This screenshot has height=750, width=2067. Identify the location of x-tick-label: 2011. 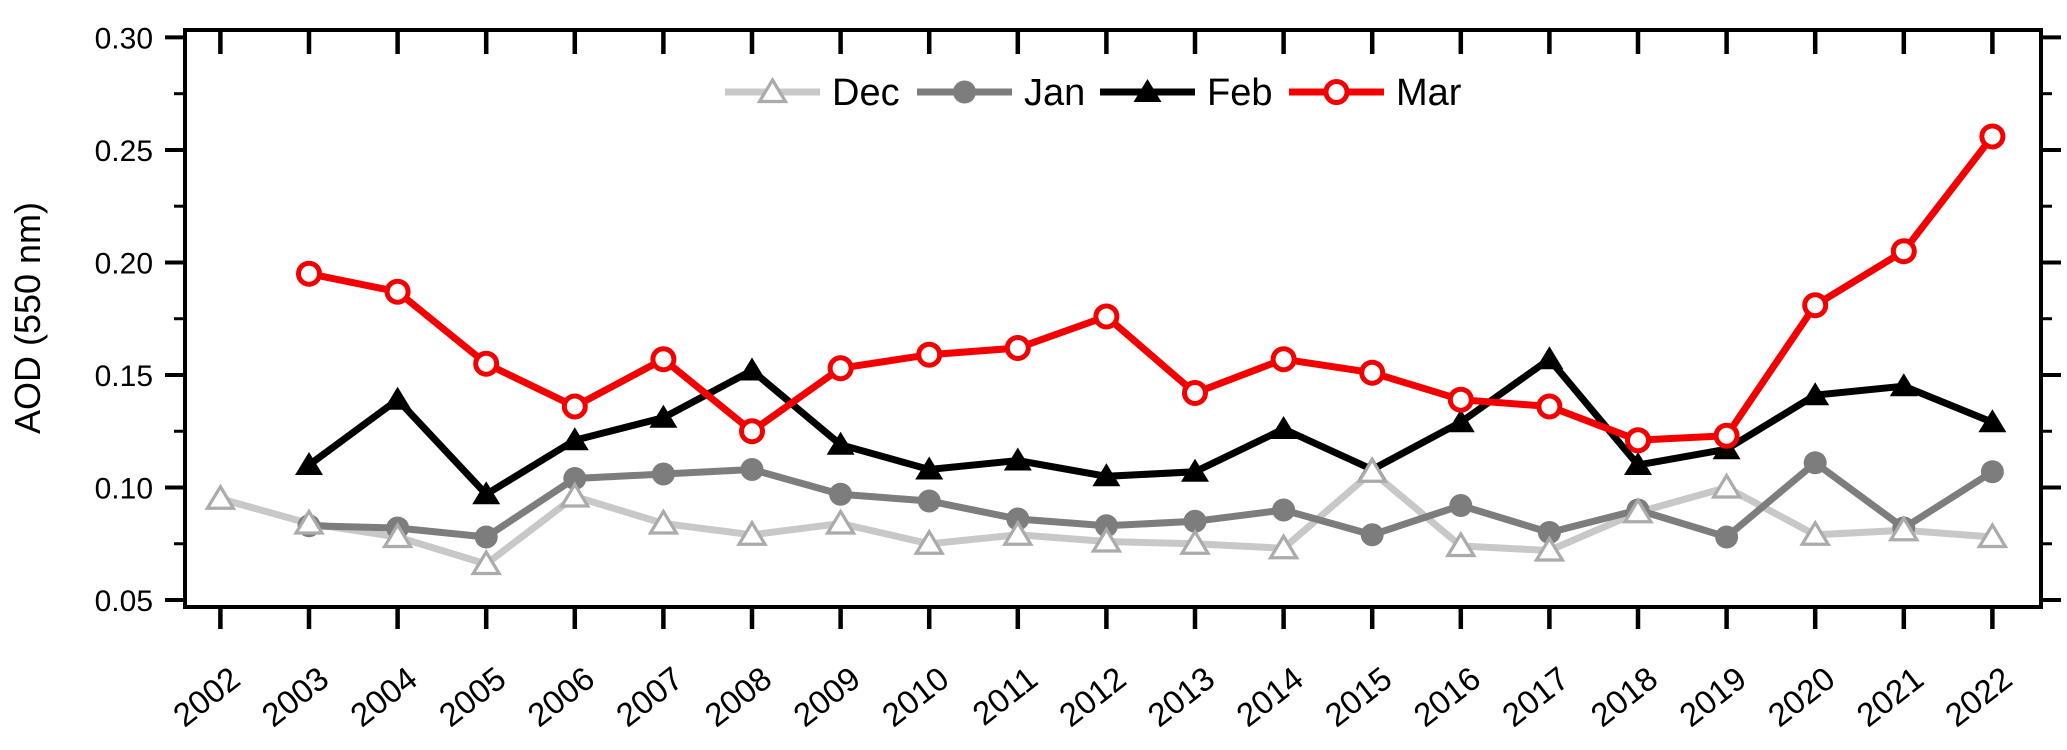
(1004, 695).